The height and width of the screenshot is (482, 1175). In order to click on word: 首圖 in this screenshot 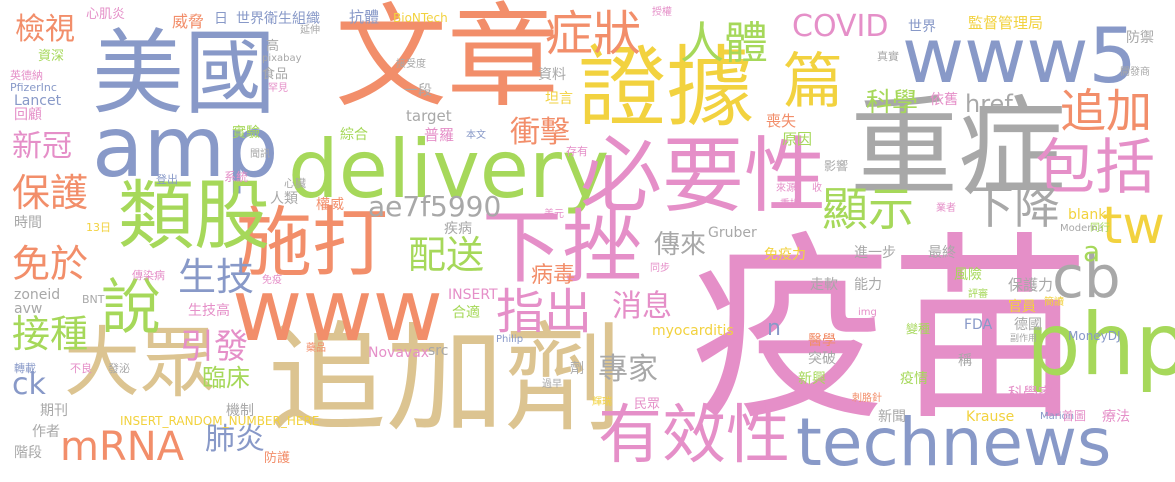, I will do `click(1074, 416)`.